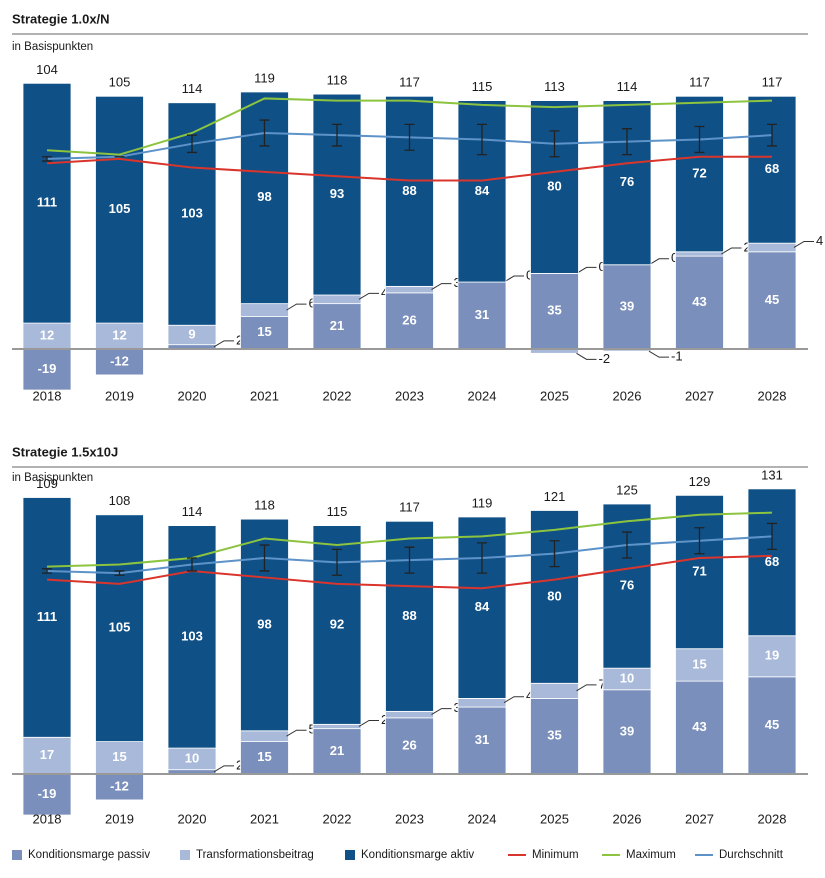  What do you see at coordinates (699, 726) in the screenshot?
I see `data-label: 43` at bounding box center [699, 726].